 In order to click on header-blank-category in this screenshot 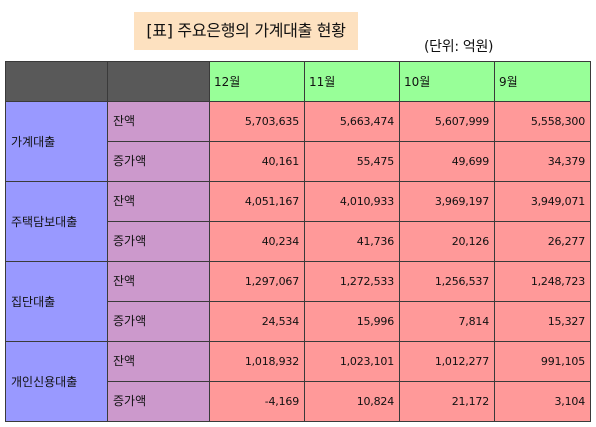, I will do `click(56, 81)`.